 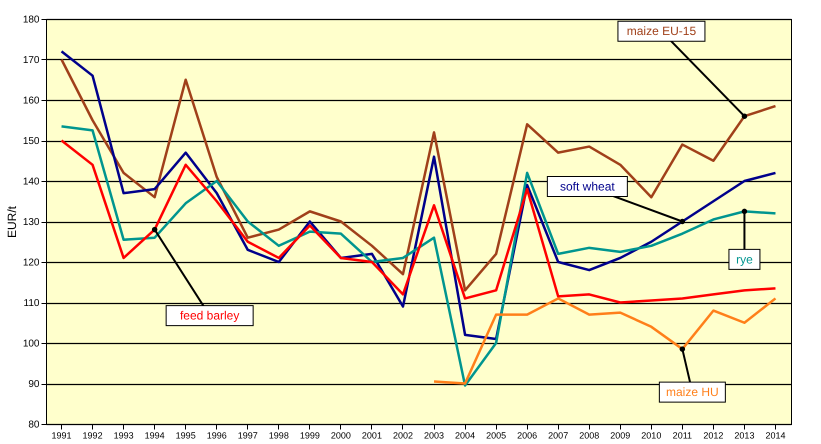 What do you see at coordinates (682, 435) in the screenshot?
I see `x-tick-label: 2011` at bounding box center [682, 435].